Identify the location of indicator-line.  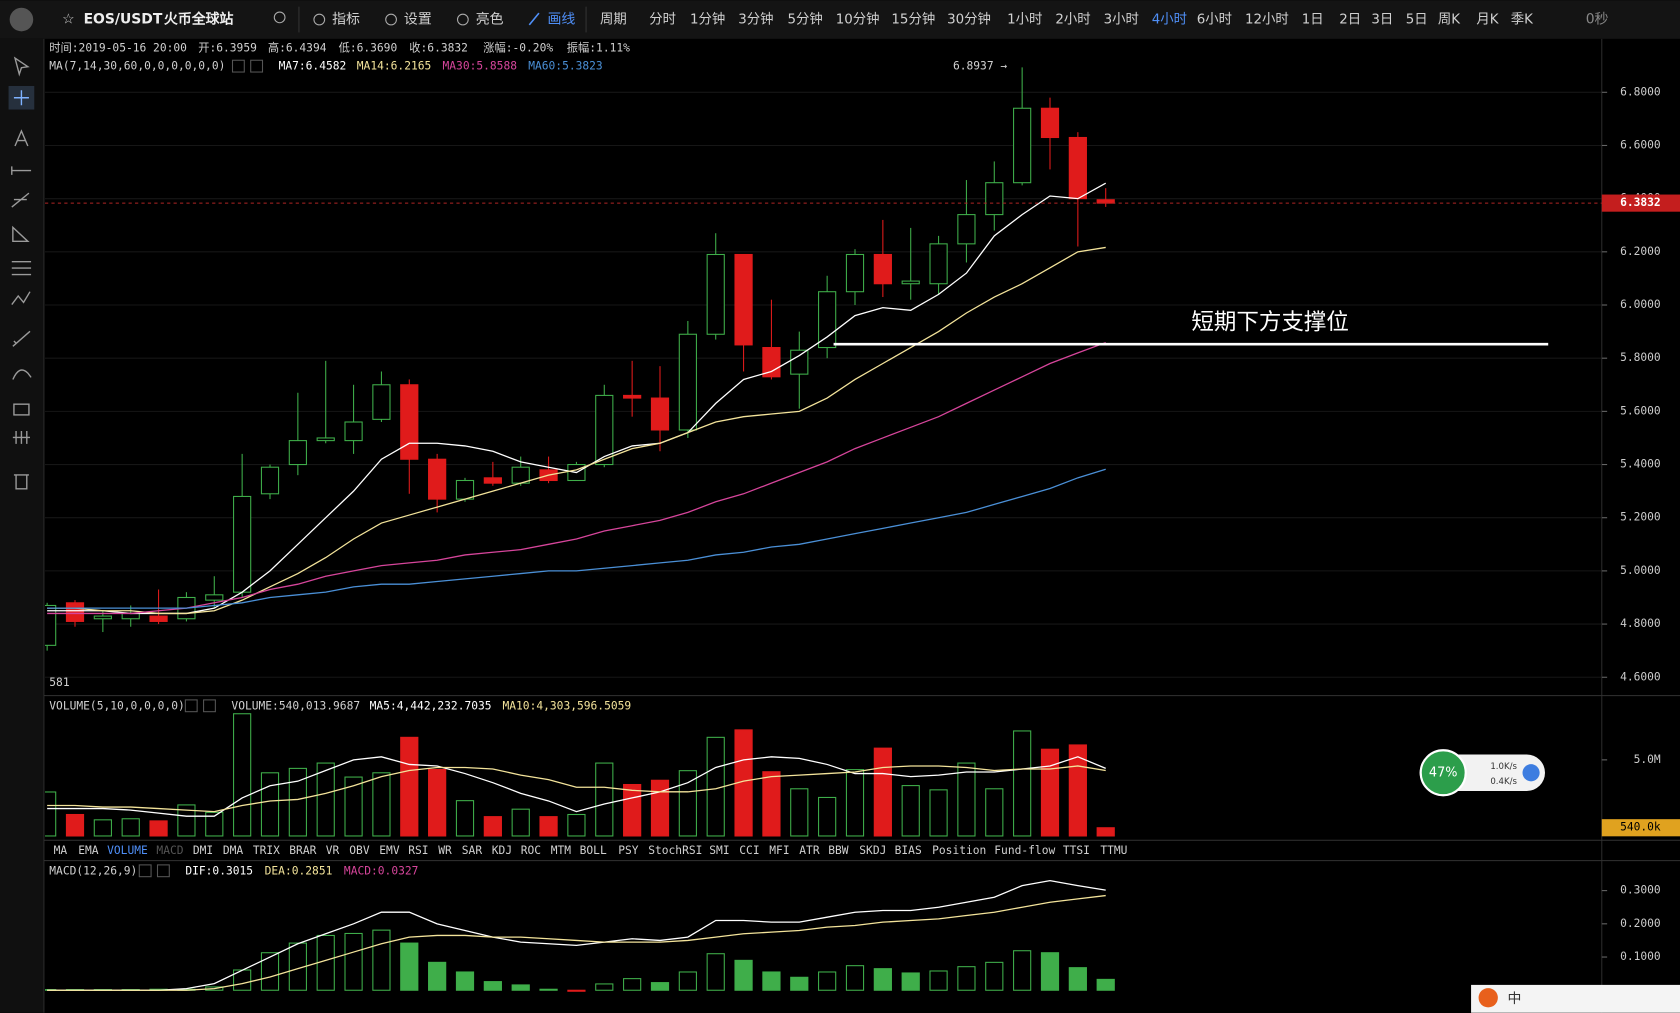
(576, 789).